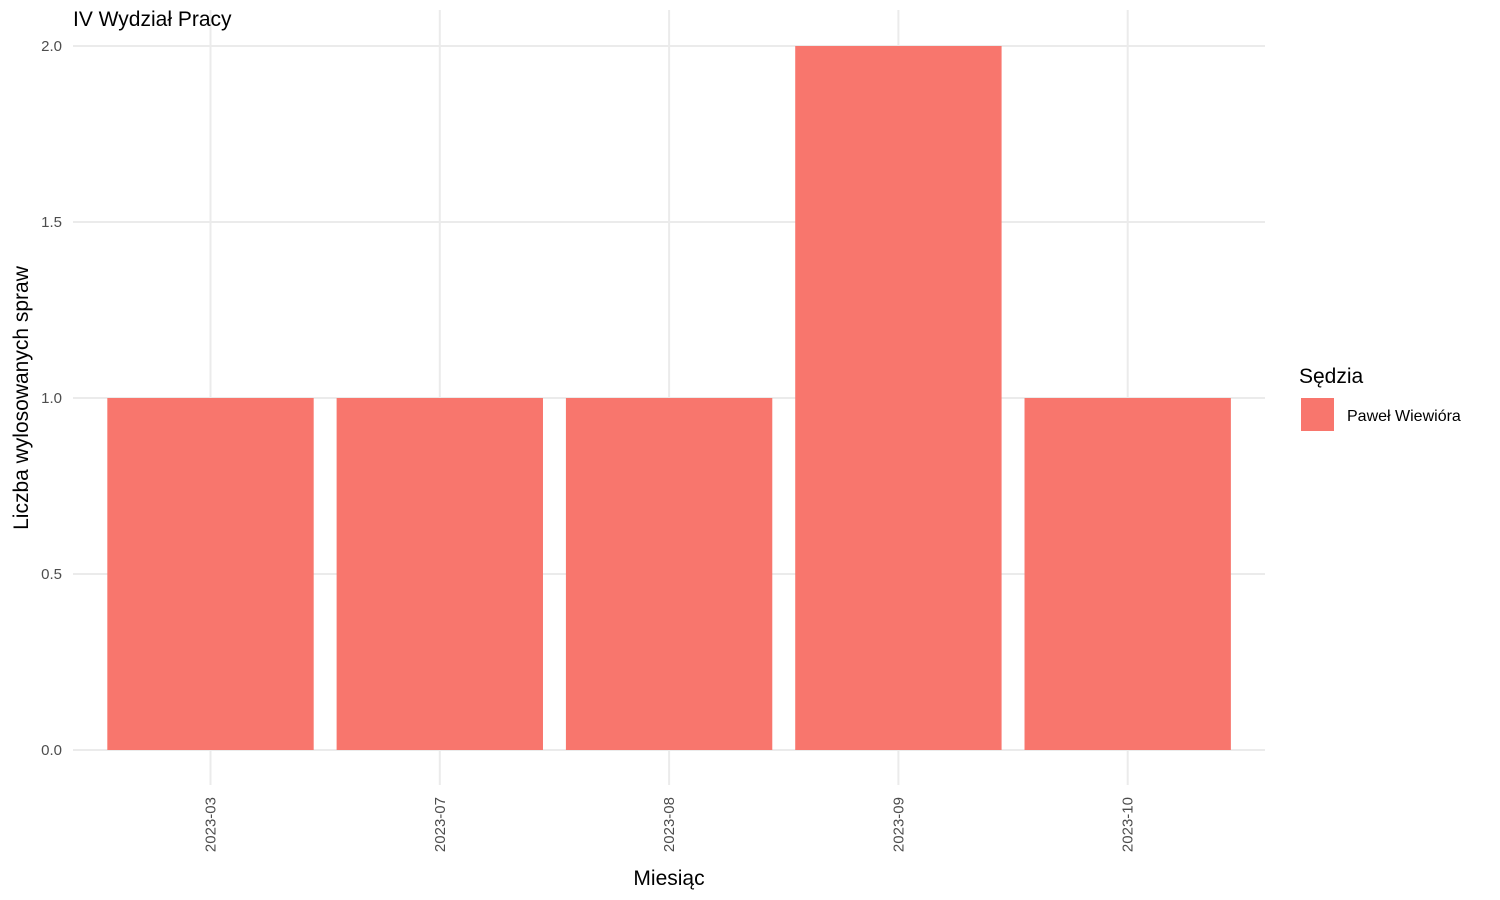 The height and width of the screenshot is (900, 1500). Describe the element at coordinates (152, 19) in the screenshot. I see `chart-title: IV Wydział Pracy` at that location.